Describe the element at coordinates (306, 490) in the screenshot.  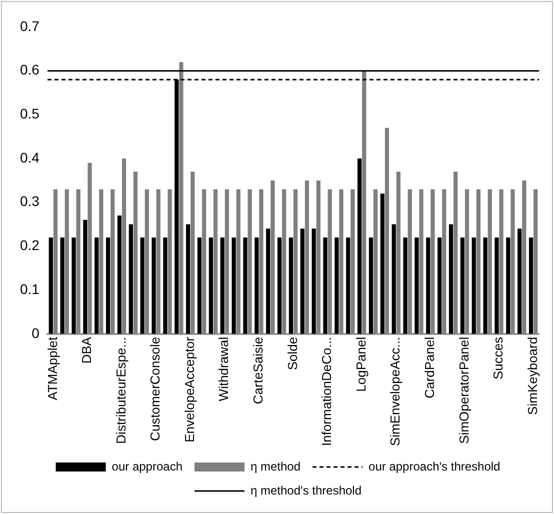
I see `legend-label: η method's threshold` at that location.